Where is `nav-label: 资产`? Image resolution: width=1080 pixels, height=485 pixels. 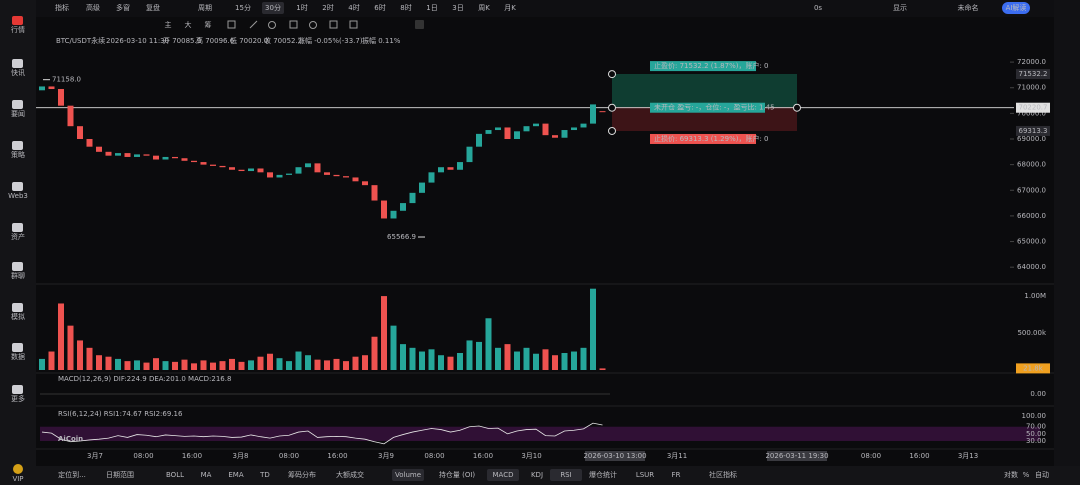
nav-label: 资产 is located at coordinates (18, 236).